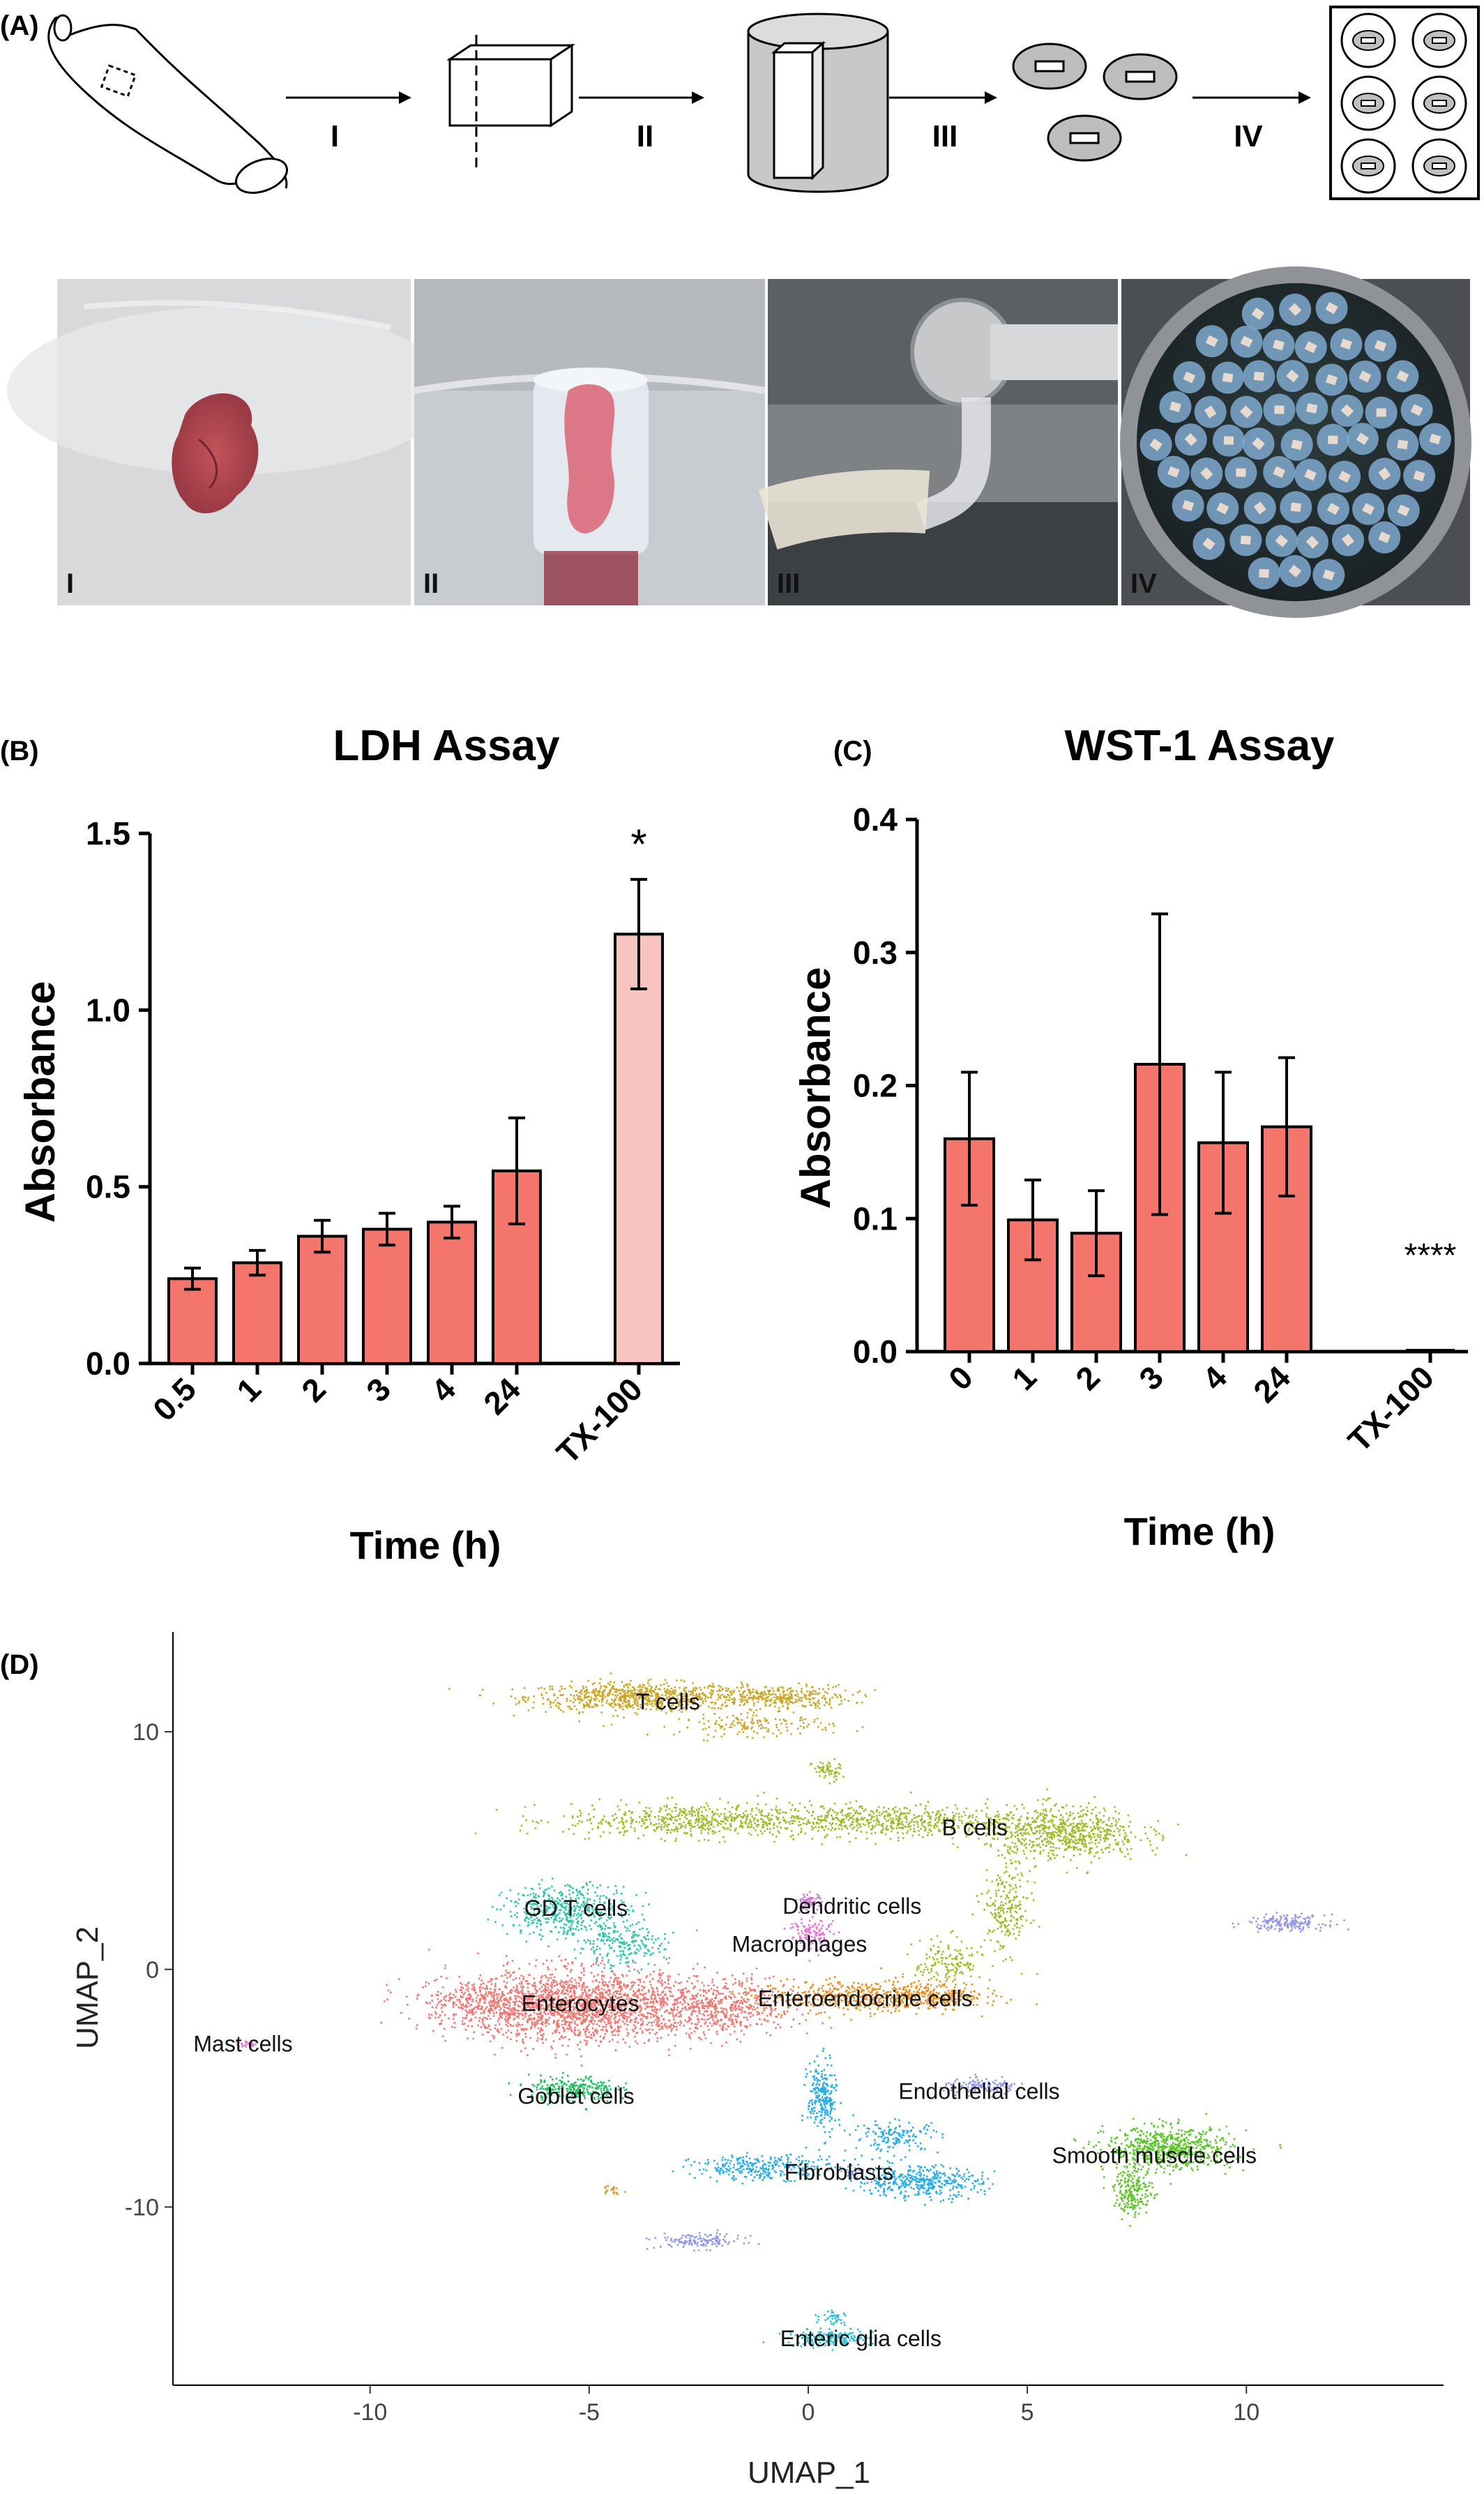 The image size is (1484, 2494). What do you see at coordinates (152, 1970) in the screenshot?
I see `umap-ytick-label-1: 0` at bounding box center [152, 1970].